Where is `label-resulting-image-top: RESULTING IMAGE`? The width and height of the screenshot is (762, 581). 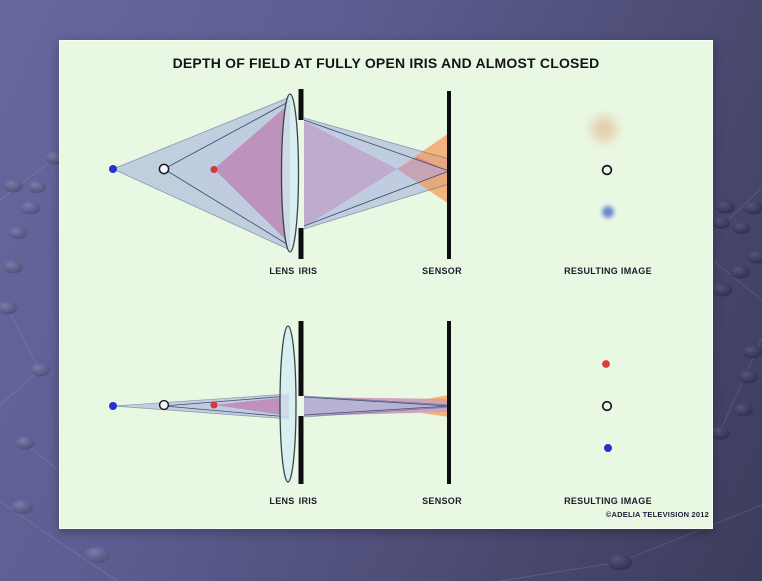
label-resulting-image-top: RESULTING IMAGE is located at coordinates (608, 271).